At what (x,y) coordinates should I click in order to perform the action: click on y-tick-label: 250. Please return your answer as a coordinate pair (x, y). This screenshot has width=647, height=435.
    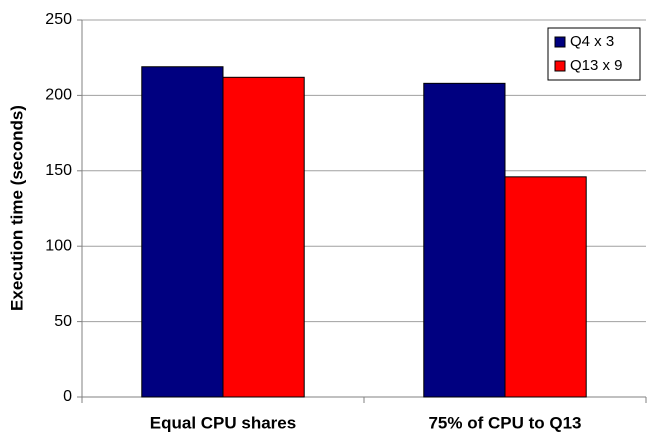
    Looking at the image, I should click on (58, 19).